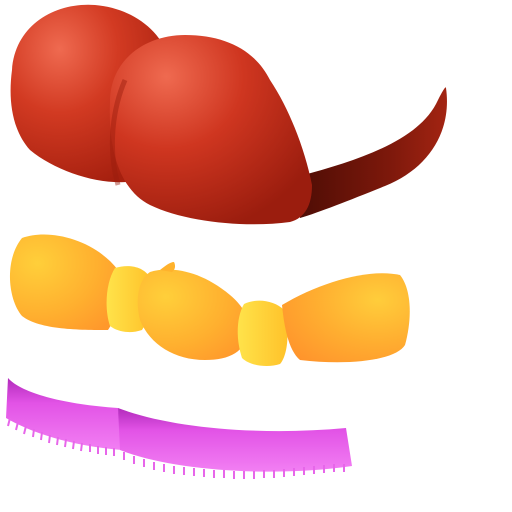 This screenshot has width=512, height=512. I want to click on bow-tip, so click(168, 267).